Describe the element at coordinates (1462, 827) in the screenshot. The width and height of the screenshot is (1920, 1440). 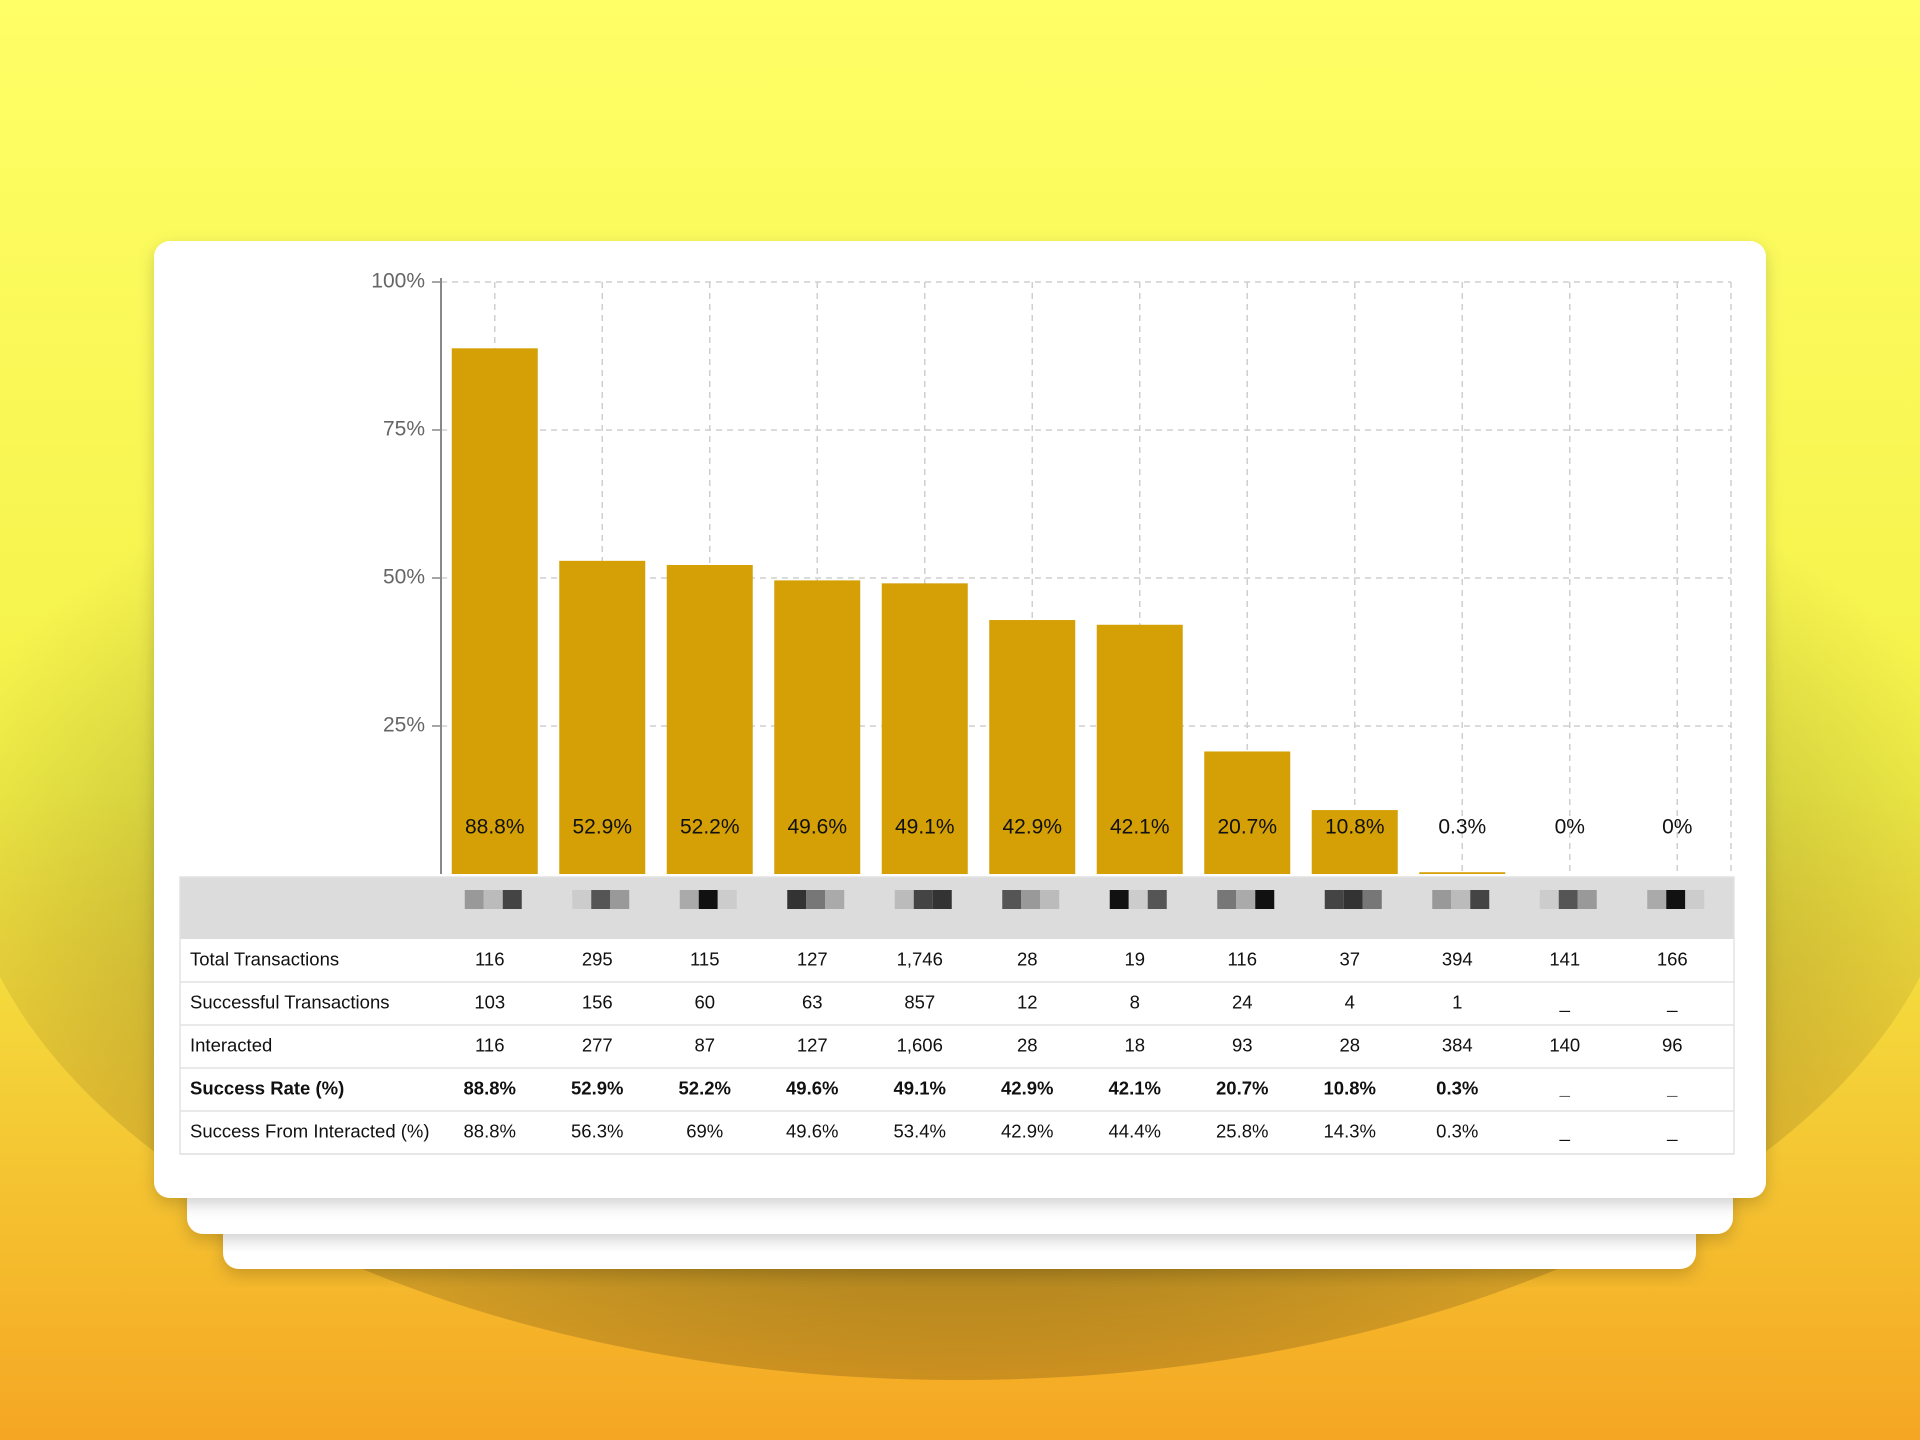
I see `bar-value-label: 0.3%` at that location.